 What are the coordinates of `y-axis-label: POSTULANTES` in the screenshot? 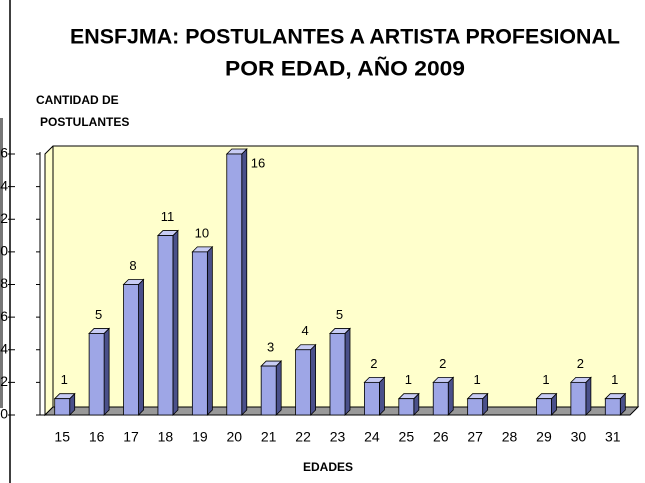 It's located at (84, 122).